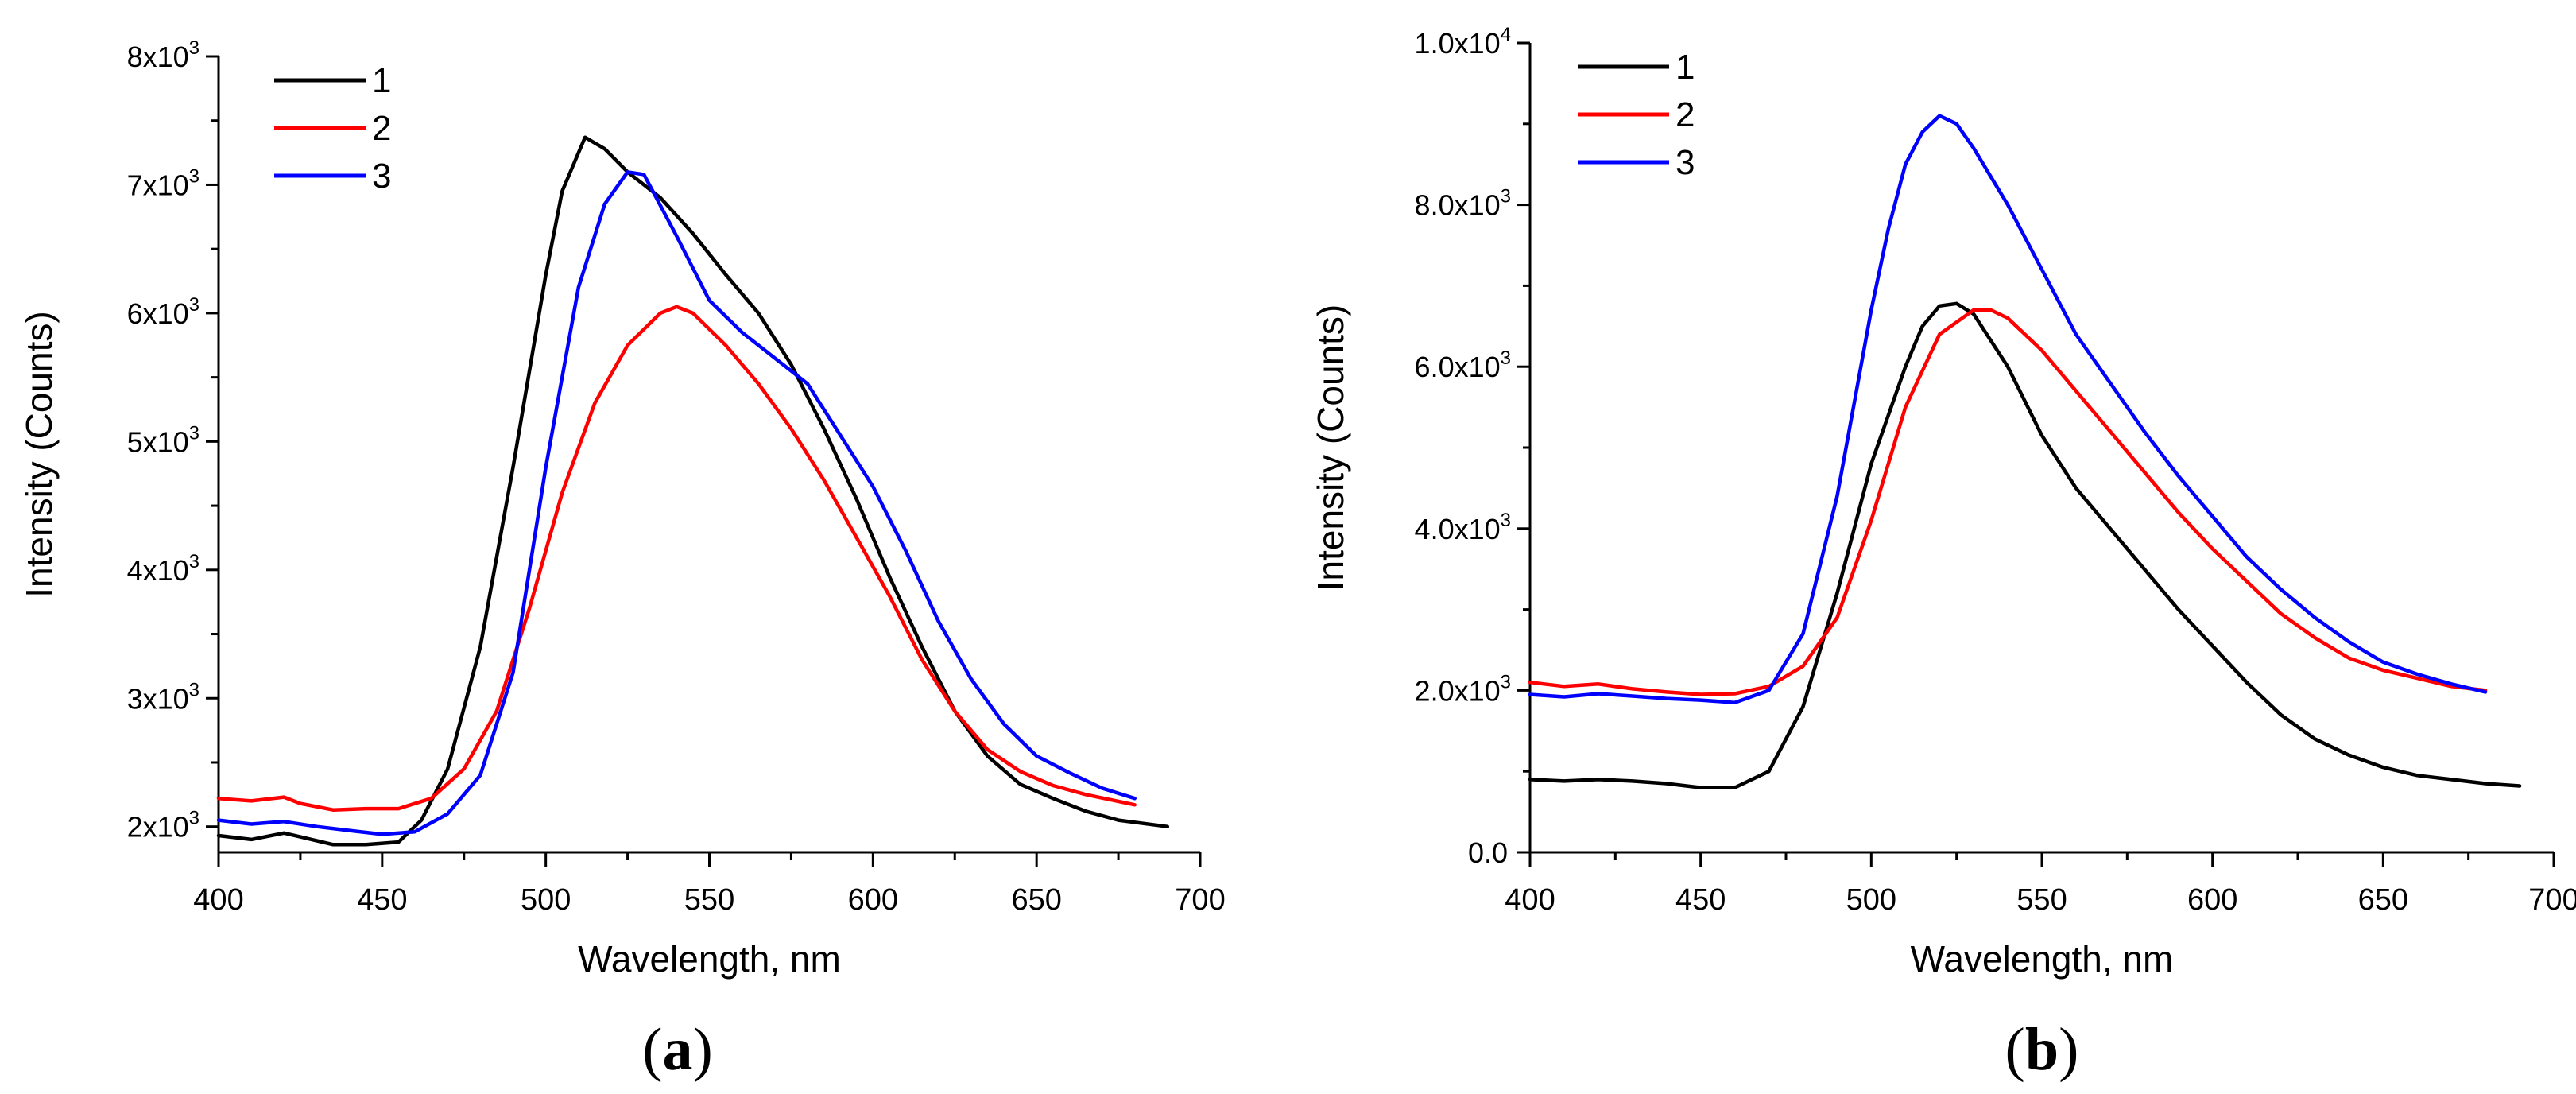  What do you see at coordinates (2042, 1049) in the screenshot?
I see `panel-label-b: (b)` at bounding box center [2042, 1049].